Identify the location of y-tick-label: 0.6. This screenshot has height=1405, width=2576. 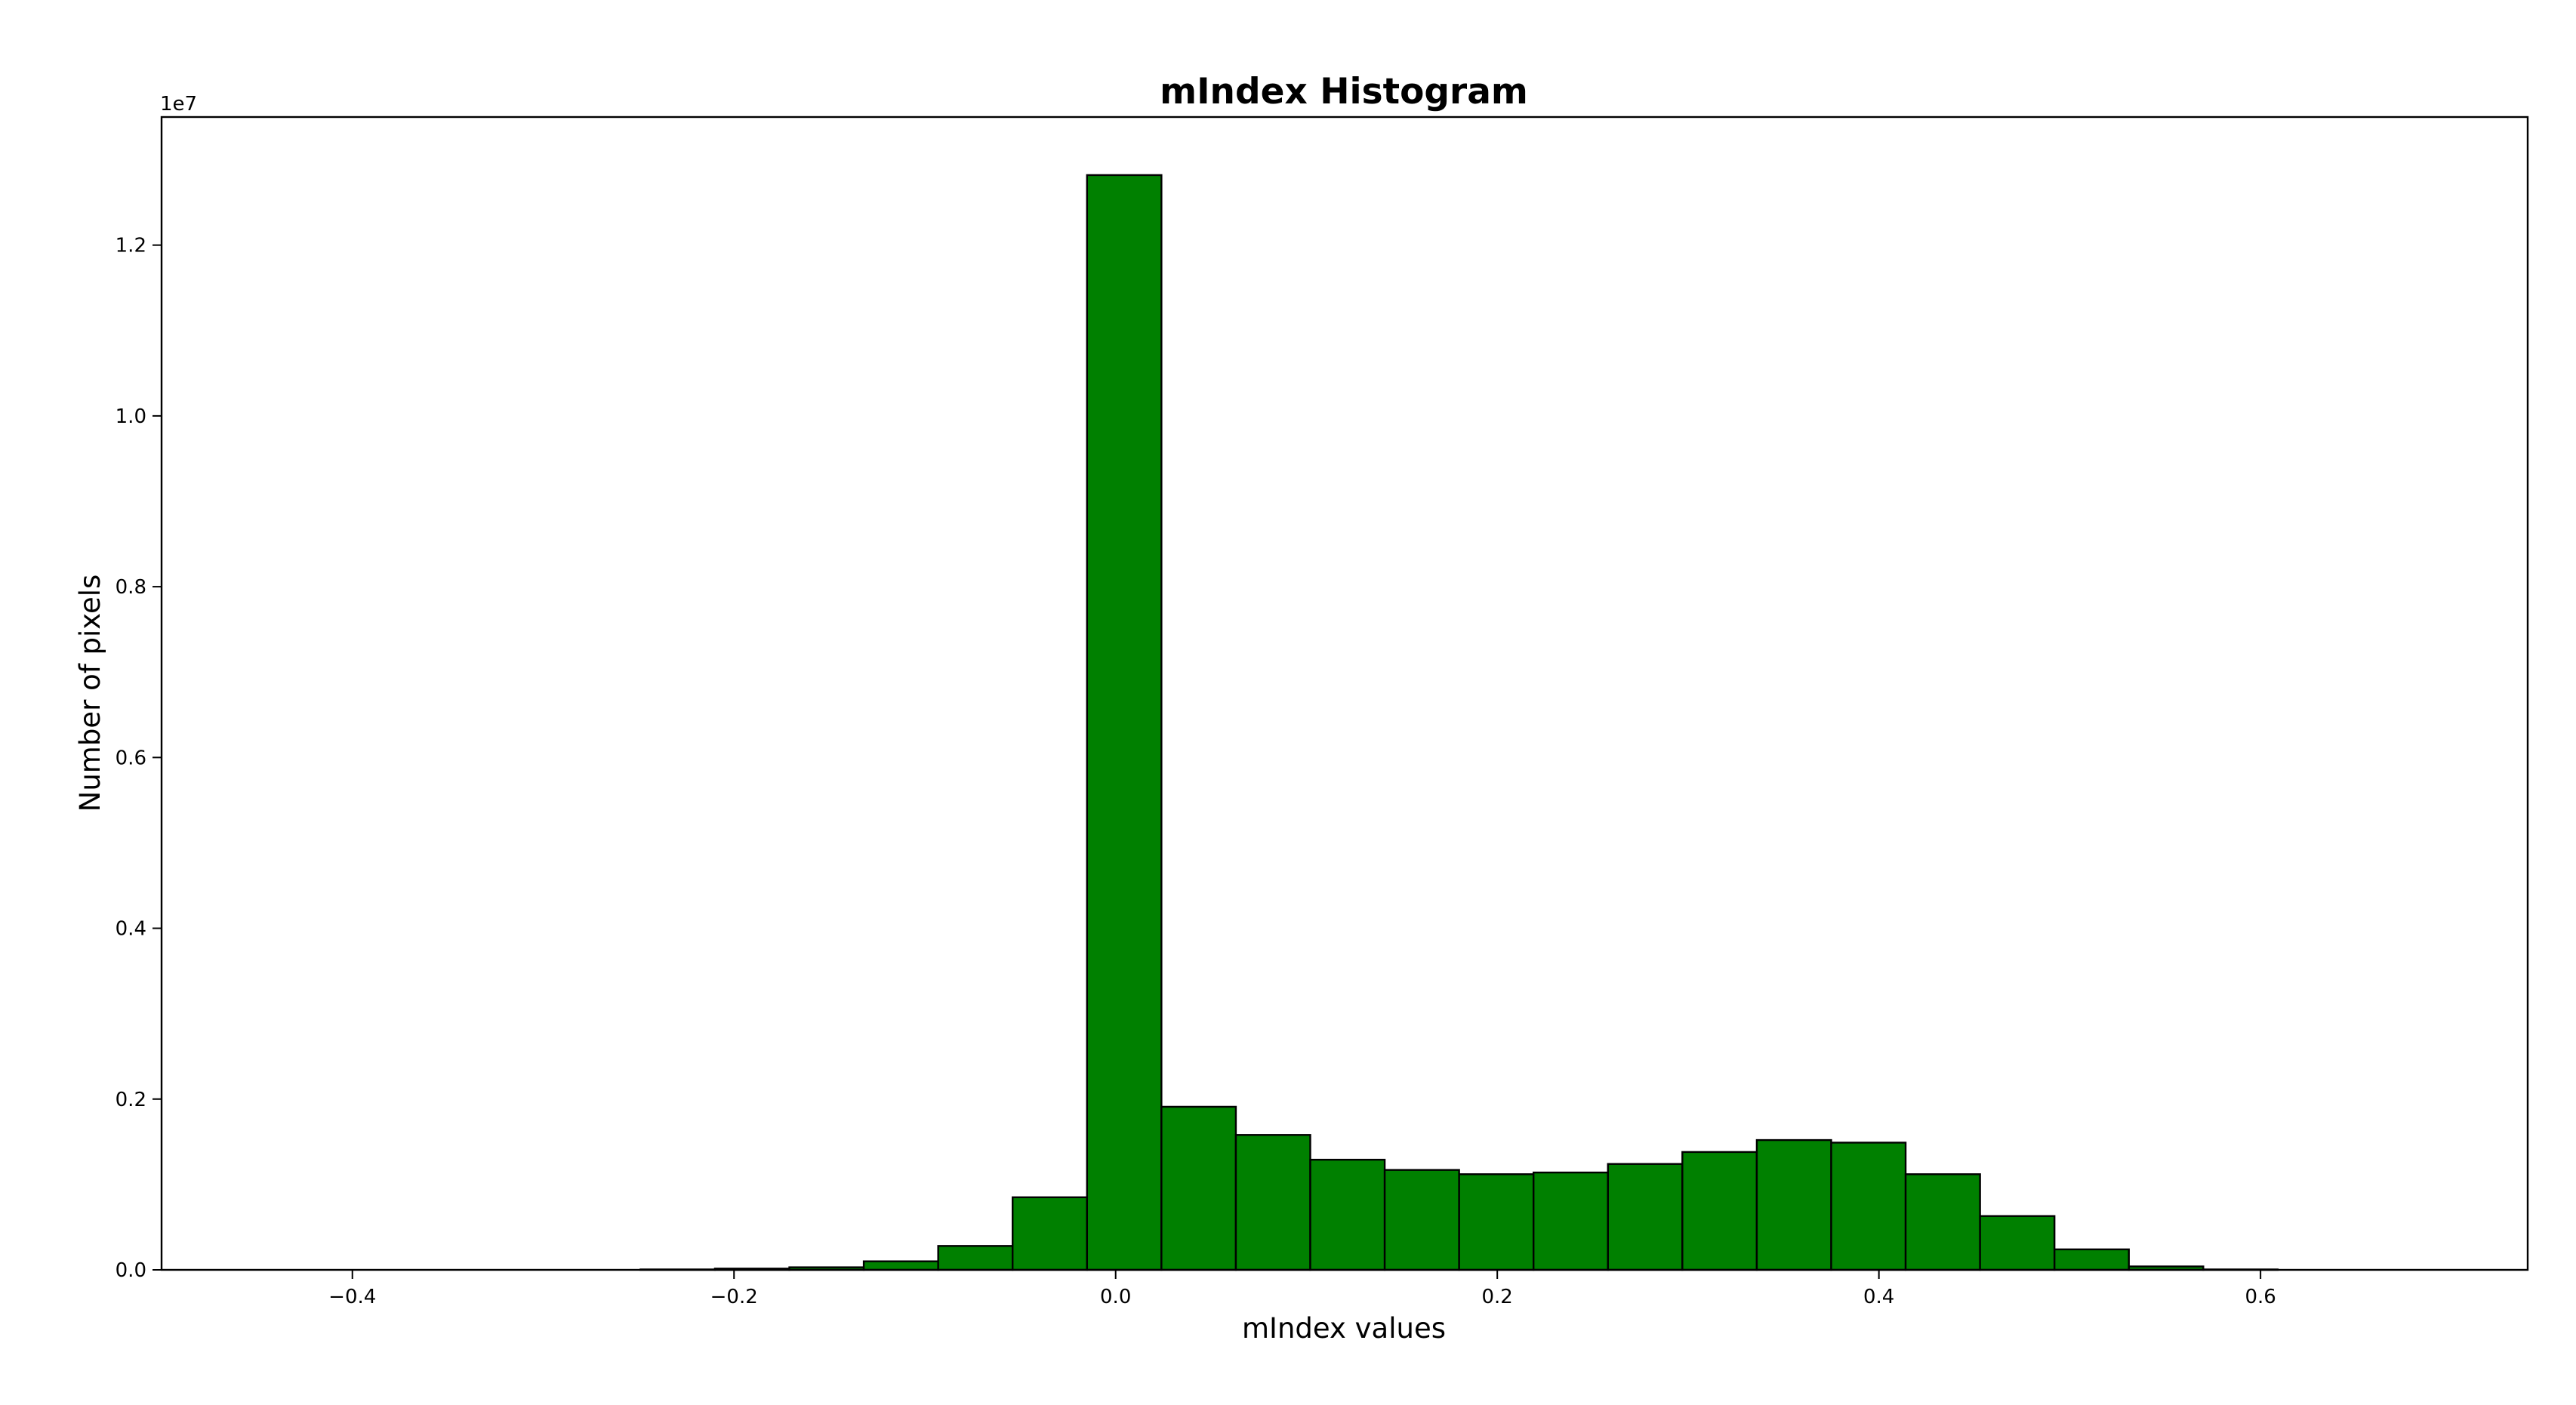
(131, 758).